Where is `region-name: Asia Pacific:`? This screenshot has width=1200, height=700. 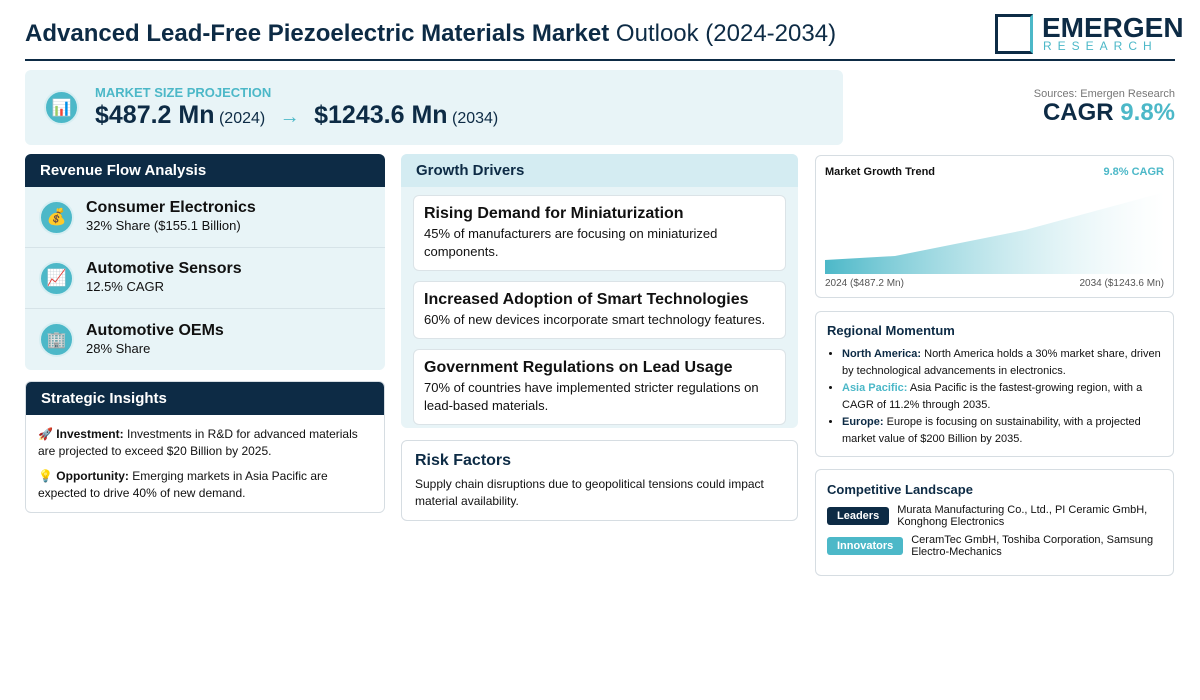 region-name: Asia Pacific: is located at coordinates (875, 388).